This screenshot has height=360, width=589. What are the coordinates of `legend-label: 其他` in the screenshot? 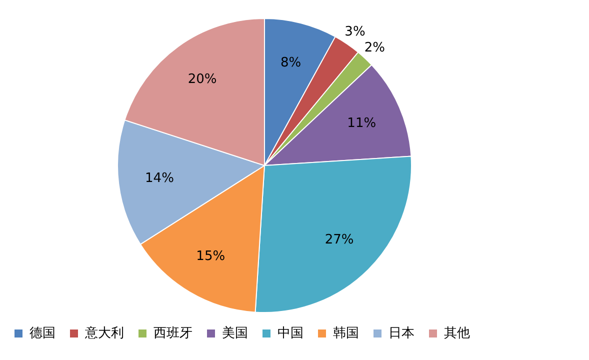 It's located at (457, 333).